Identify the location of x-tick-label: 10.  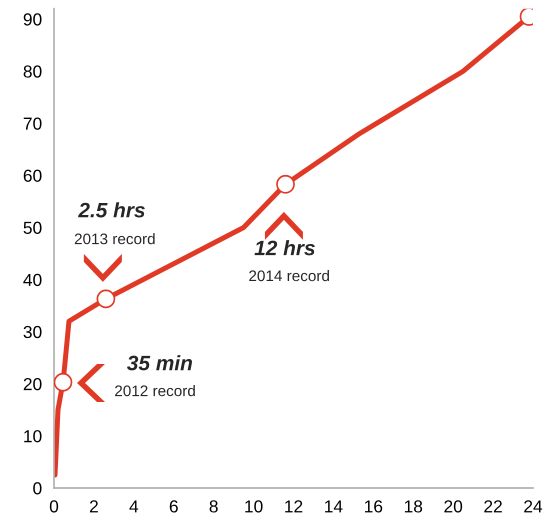
(254, 506).